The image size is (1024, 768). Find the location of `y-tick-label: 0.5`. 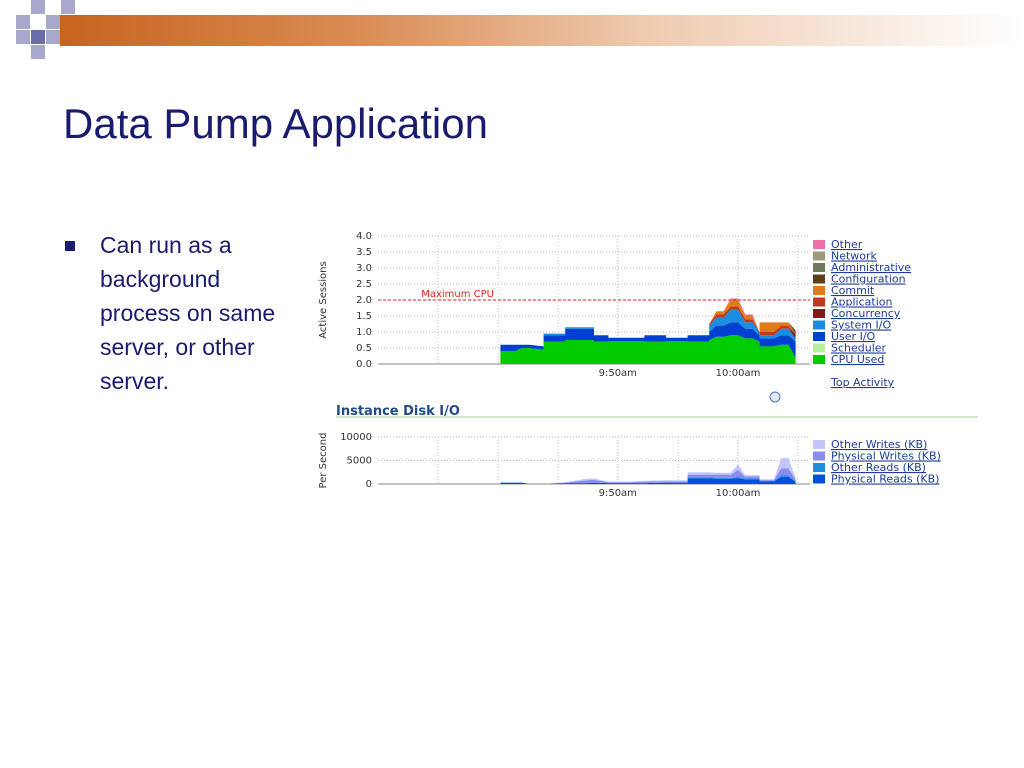

y-tick-label: 0.5 is located at coordinates (364, 348).